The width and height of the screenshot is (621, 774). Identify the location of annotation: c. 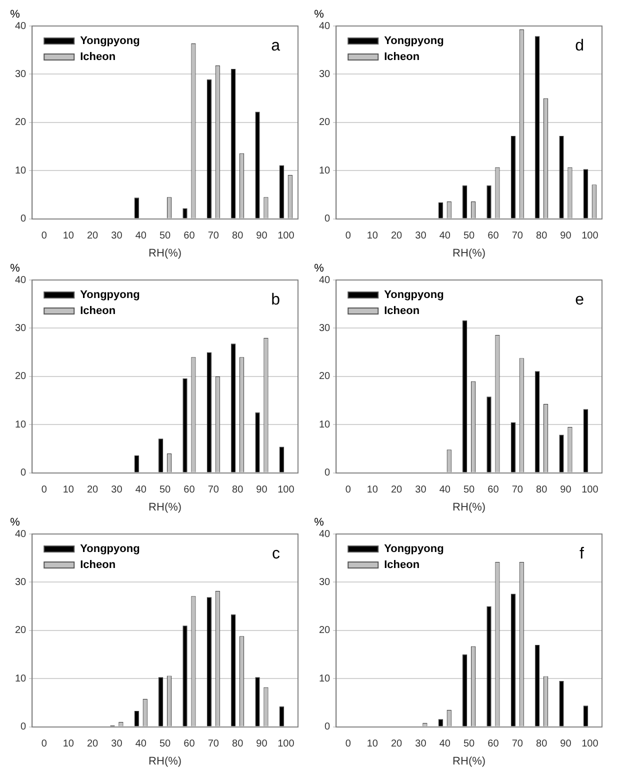
(276, 553).